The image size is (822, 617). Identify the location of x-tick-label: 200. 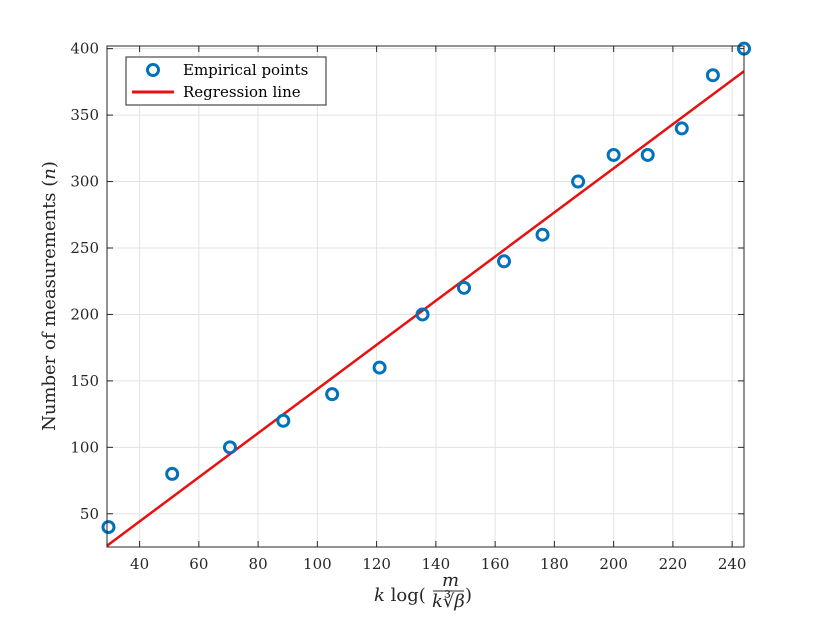
(613, 564).